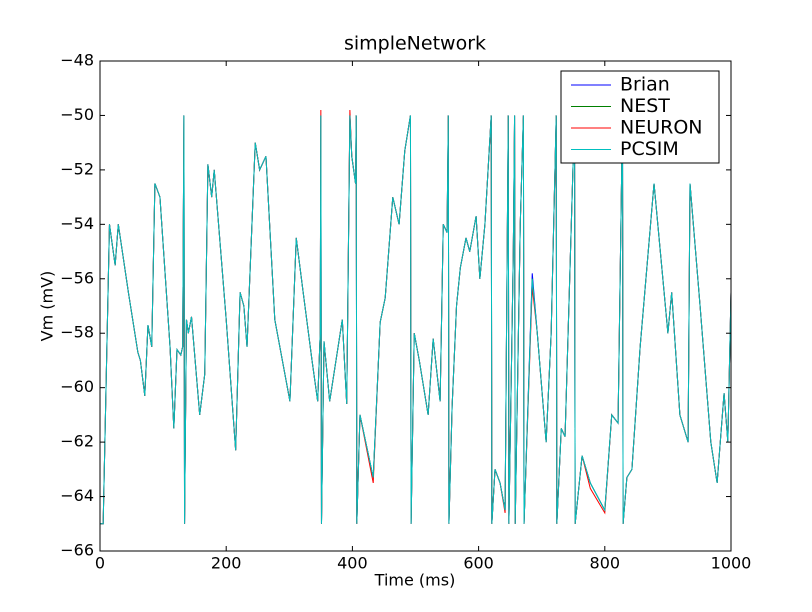  Describe the element at coordinates (415, 44) in the screenshot. I see `chart-title: simpleNetwork` at that location.